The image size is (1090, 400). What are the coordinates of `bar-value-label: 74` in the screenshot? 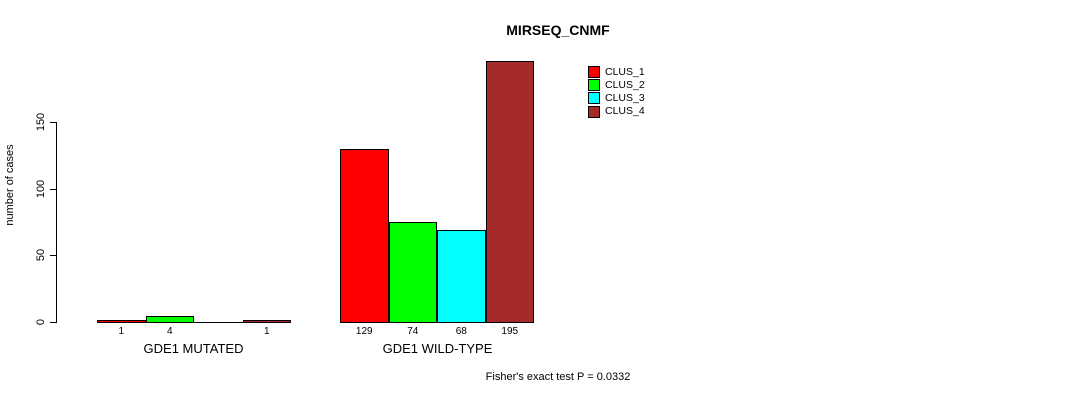 It's located at (413, 331).